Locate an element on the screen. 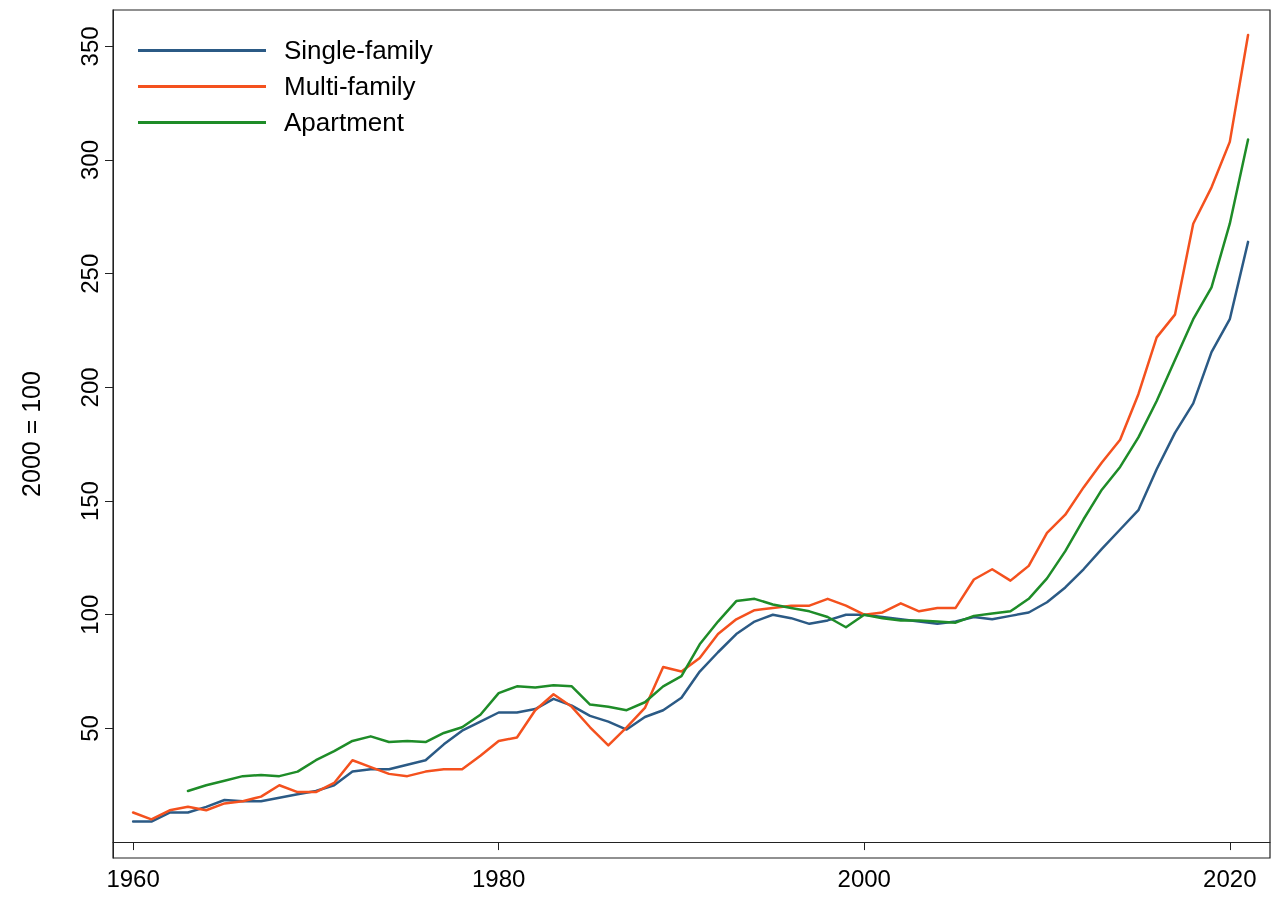  y-tick-label: 350 is located at coordinates (89, 46).